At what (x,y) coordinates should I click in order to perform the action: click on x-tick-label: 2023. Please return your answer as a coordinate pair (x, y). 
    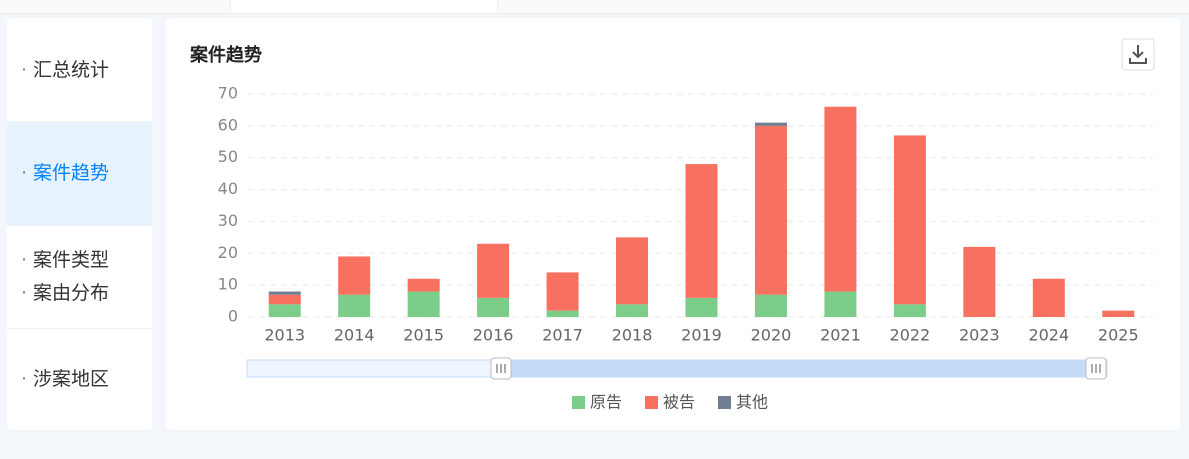
    Looking at the image, I should click on (979, 335).